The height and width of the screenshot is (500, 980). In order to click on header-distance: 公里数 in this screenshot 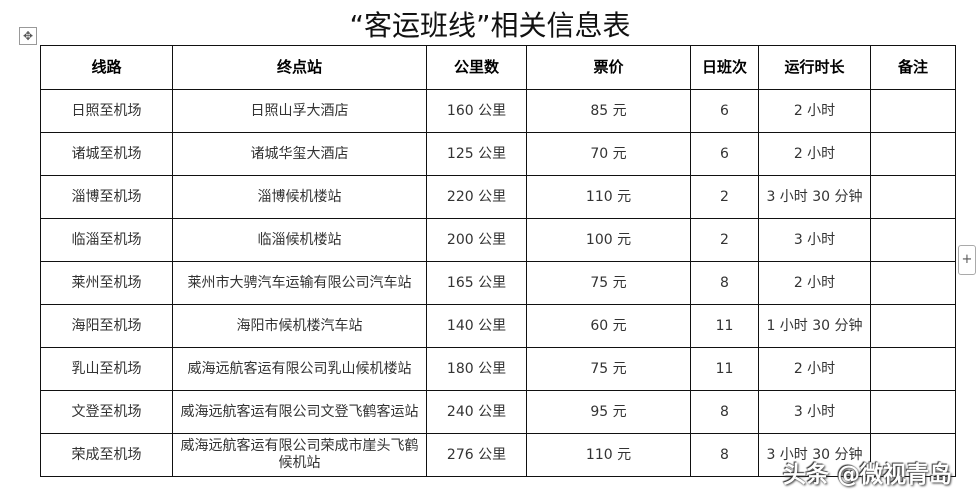, I will do `click(476, 67)`.